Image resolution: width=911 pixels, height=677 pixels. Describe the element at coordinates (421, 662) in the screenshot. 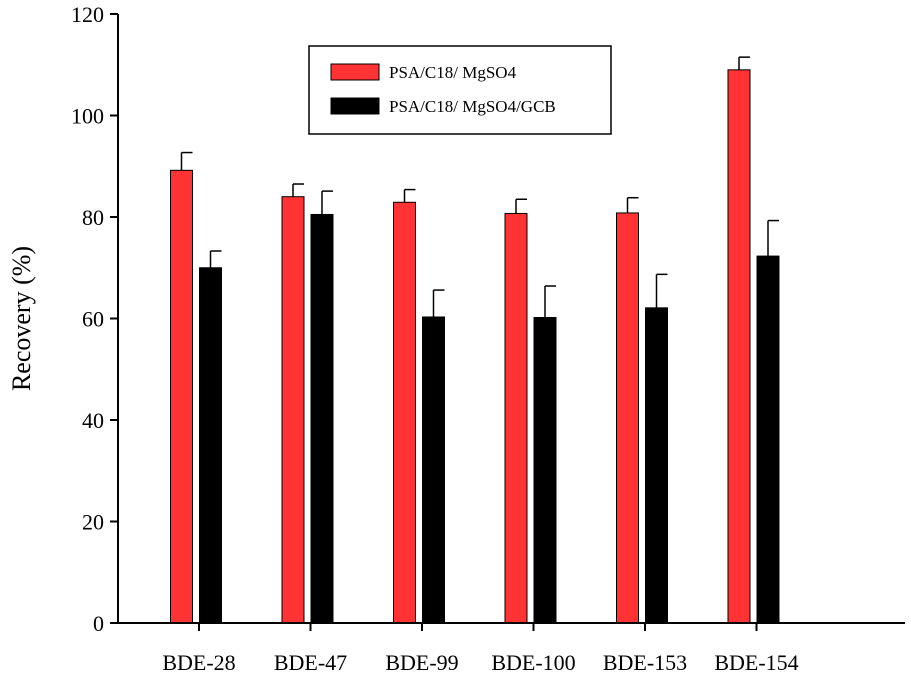

I see `x-tick-label: BDE-99` at that location.